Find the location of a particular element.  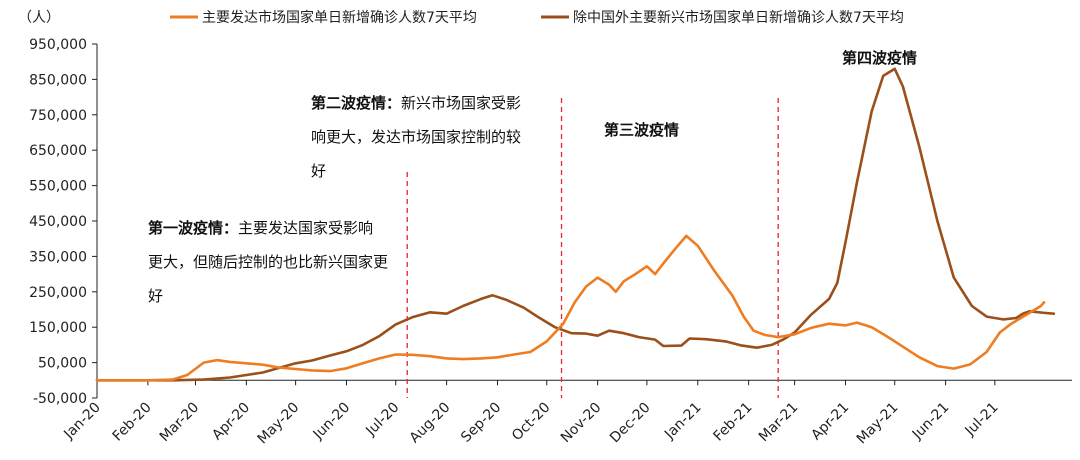

wave1-title: 第一波疫情： is located at coordinates (193, 228).